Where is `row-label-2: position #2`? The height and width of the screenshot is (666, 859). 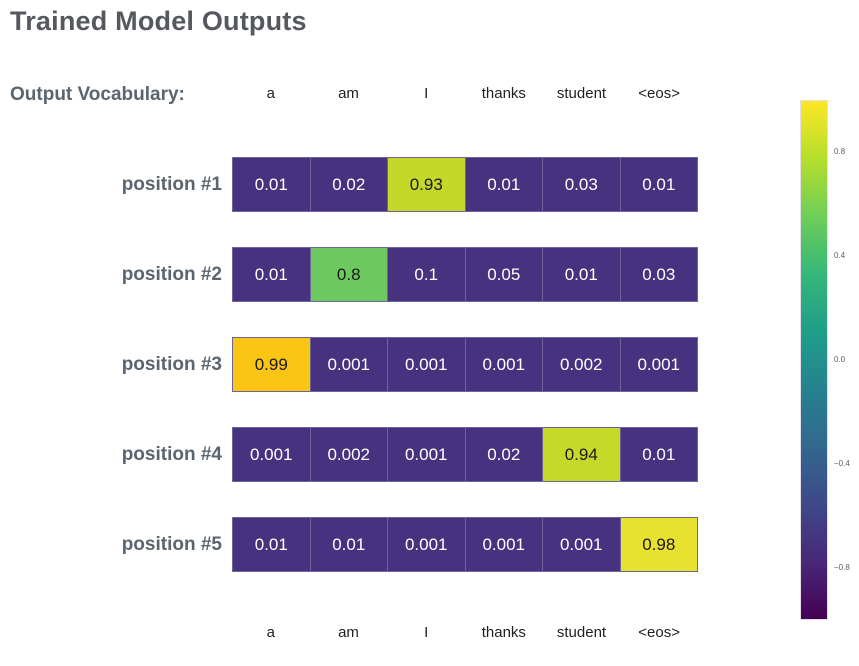
row-label-2: position #2 is located at coordinates (171, 274).